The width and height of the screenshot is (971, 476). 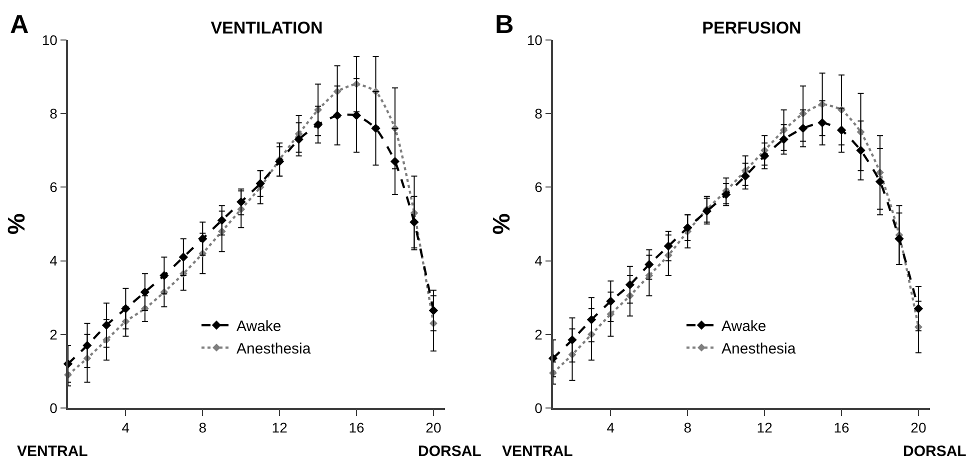 I want to click on text: A, so click(x=19, y=24).